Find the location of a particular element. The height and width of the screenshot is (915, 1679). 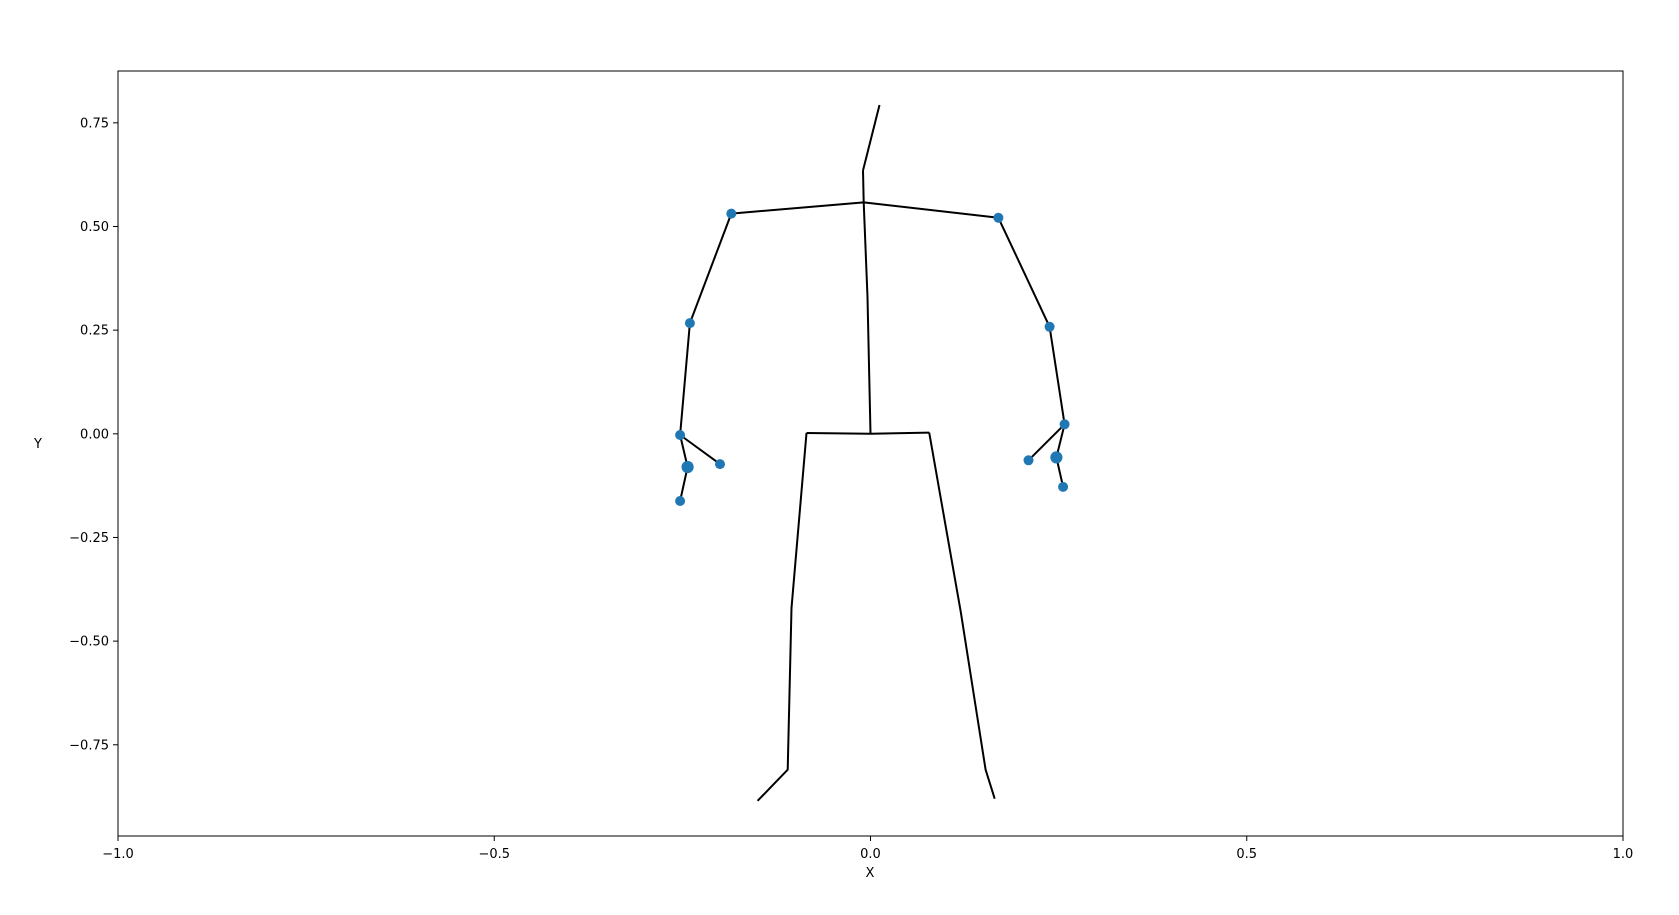

x-axis-label: X is located at coordinates (870, 873).